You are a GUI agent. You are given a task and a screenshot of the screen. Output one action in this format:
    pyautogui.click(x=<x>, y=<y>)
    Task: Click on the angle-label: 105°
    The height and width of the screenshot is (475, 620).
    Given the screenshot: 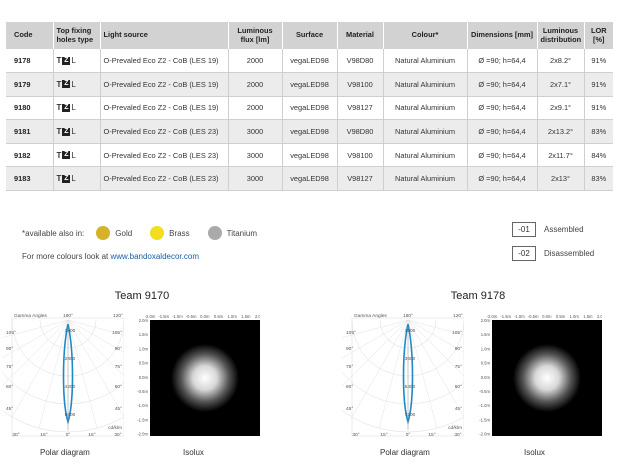 What is the action you would take?
    pyautogui.click(x=117, y=333)
    